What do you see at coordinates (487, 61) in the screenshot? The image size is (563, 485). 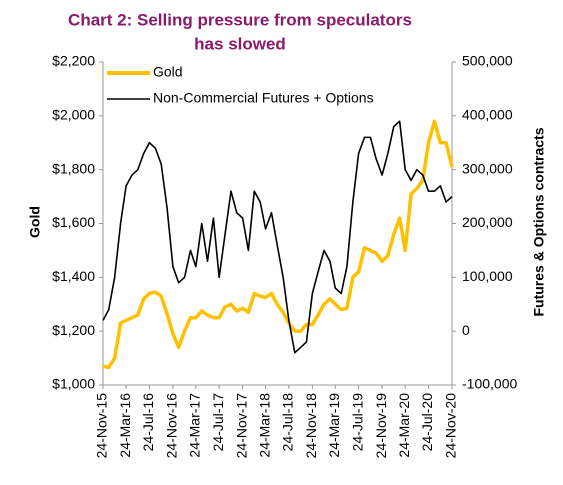 I see `y2-tick-label: 500,000` at bounding box center [487, 61].